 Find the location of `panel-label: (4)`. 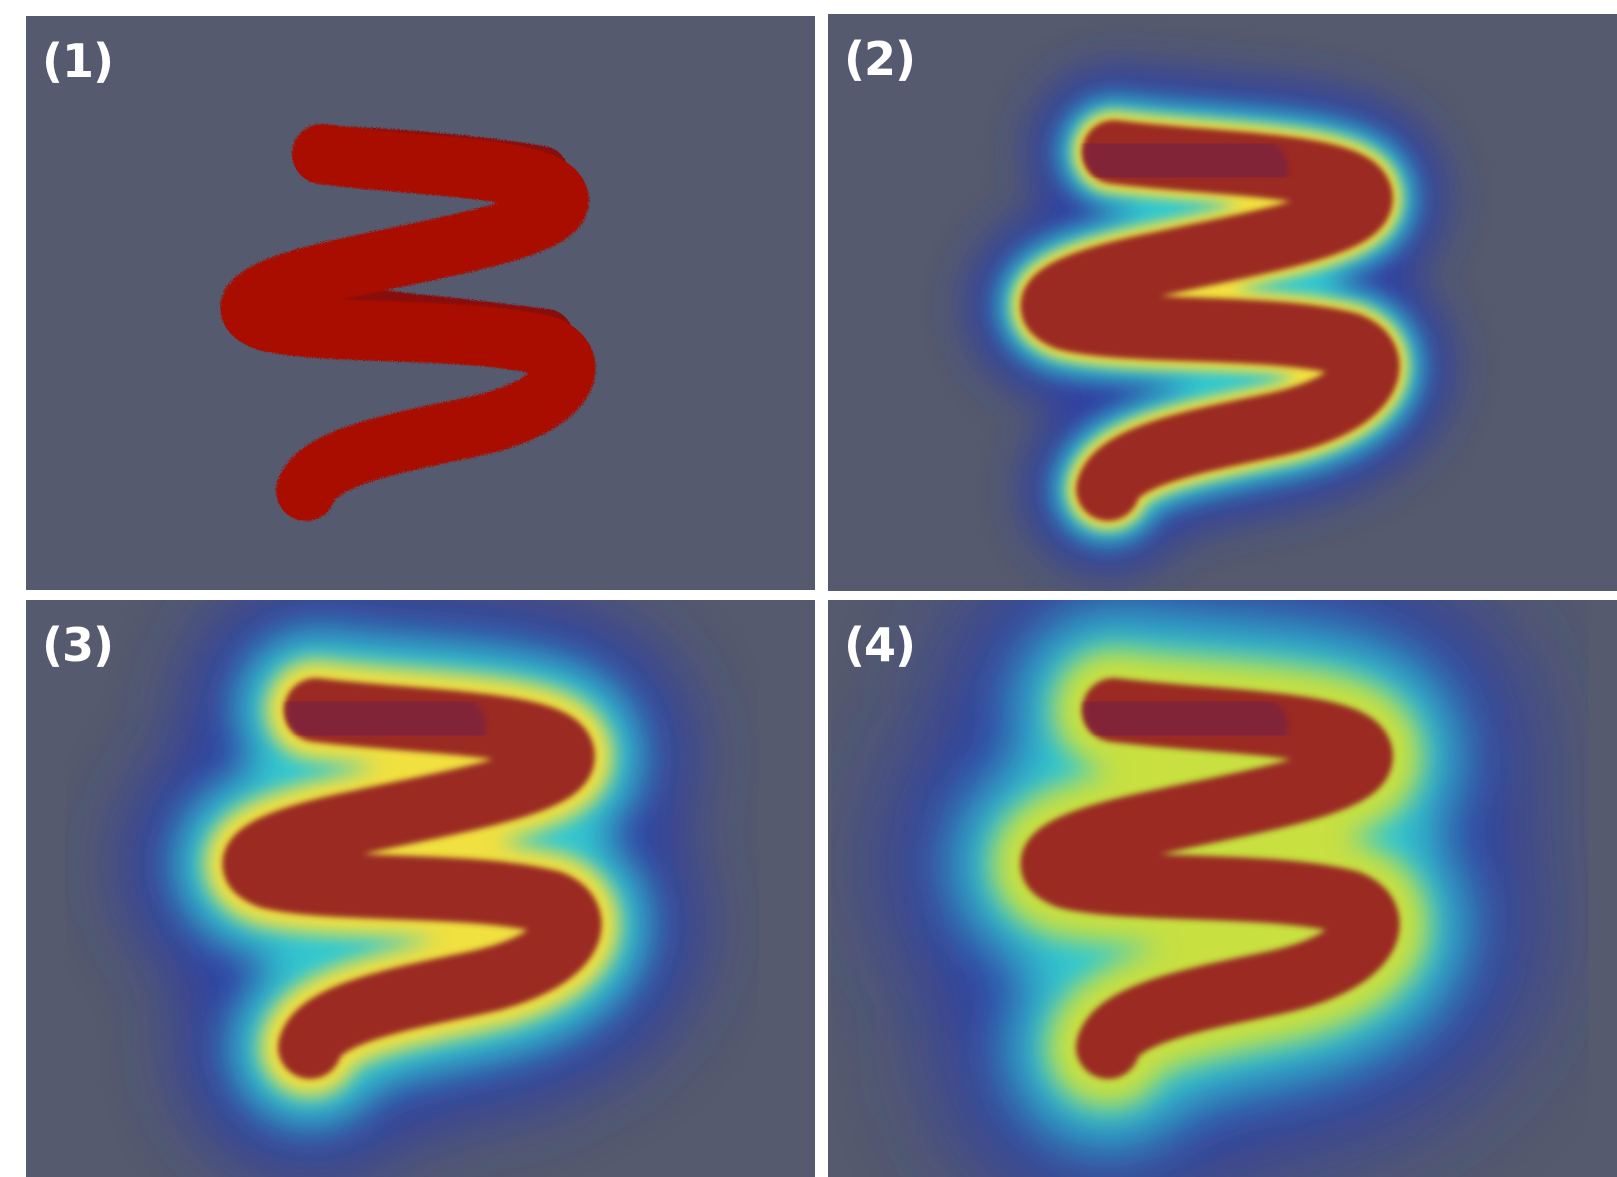

panel-label: (4) is located at coordinates (880, 645).